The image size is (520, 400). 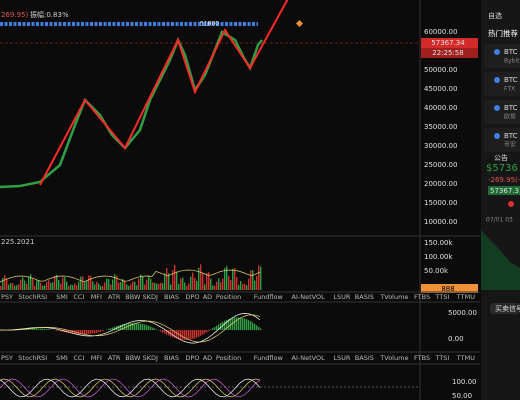 I want to click on signal-button, so click(x=505, y=308).